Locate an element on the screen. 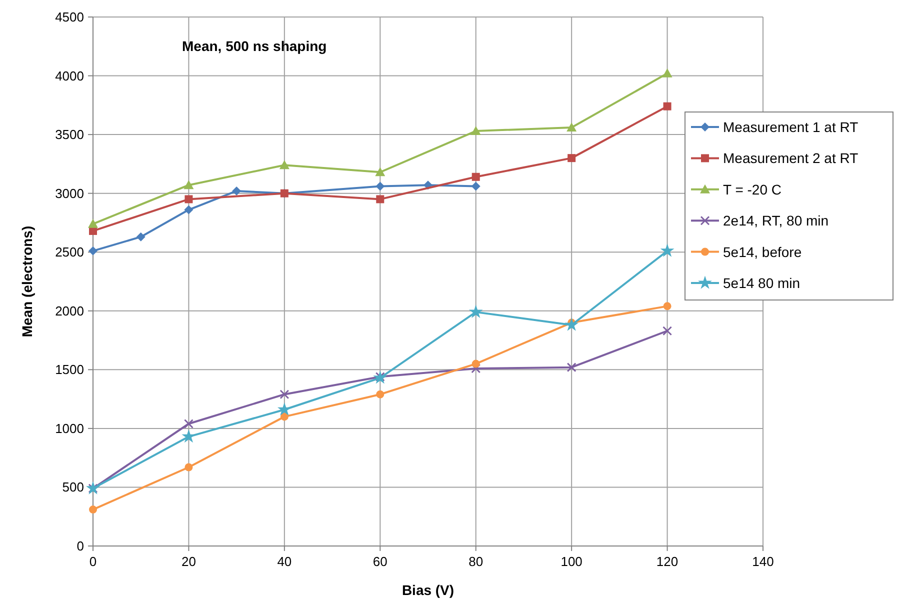 The width and height of the screenshot is (898, 609). x-tick-label: 60 is located at coordinates (380, 561).